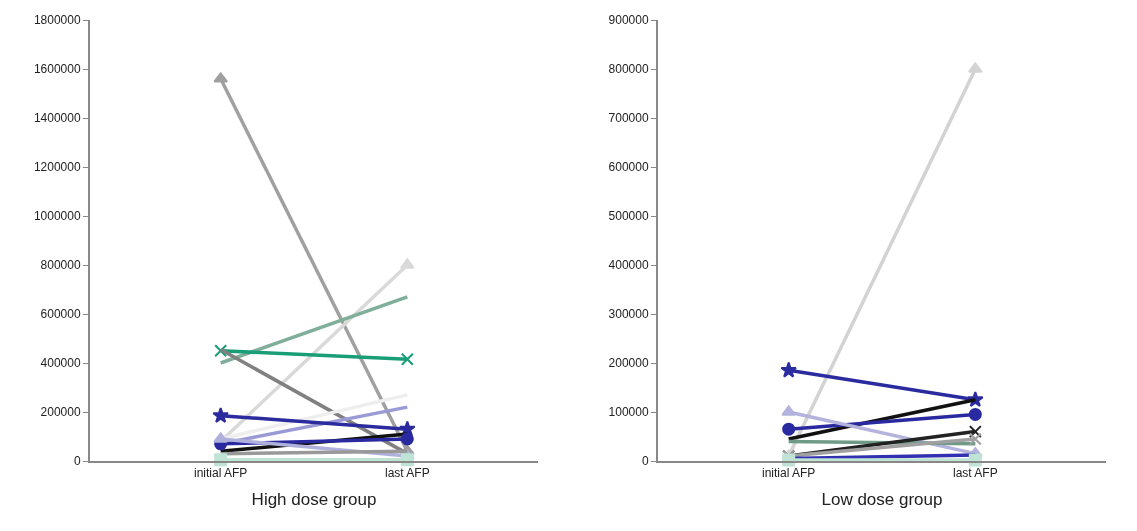 This screenshot has height=531, width=1137. What do you see at coordinates (628, 118) in the screenshot?
I see `y-tick-label: 700000` at bounding box center [628, 118].